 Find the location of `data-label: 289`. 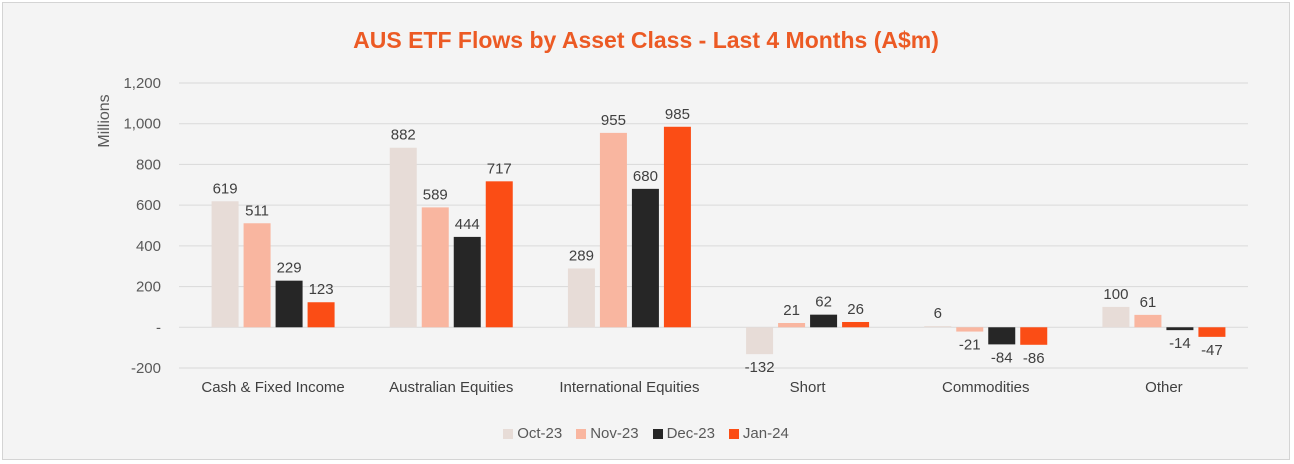

data-label: 289 is located at coordinates (581, 255).